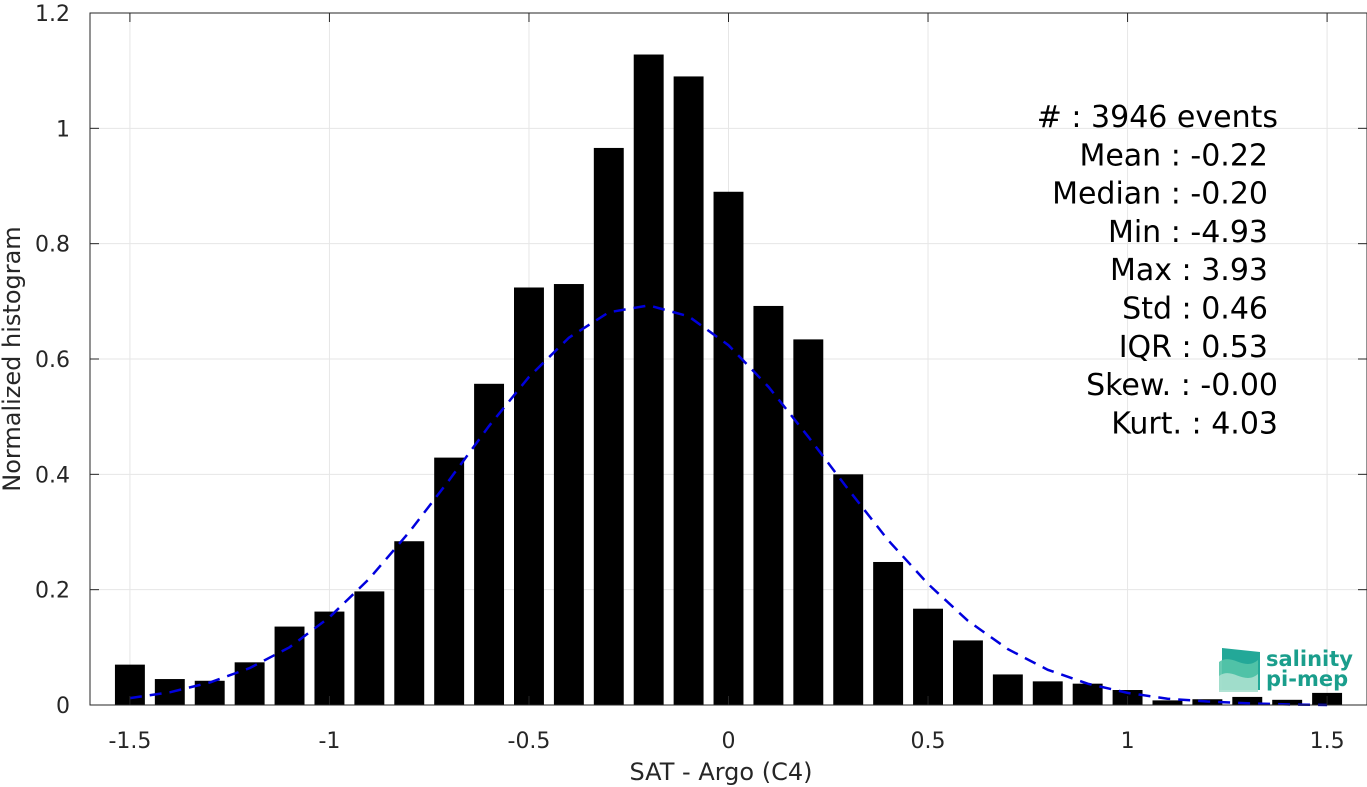  What do you see at coordinates (1173, 155) in the screenshot?
I see `stat-line: Mean : -0.22` at bounding box center [1173, 155].